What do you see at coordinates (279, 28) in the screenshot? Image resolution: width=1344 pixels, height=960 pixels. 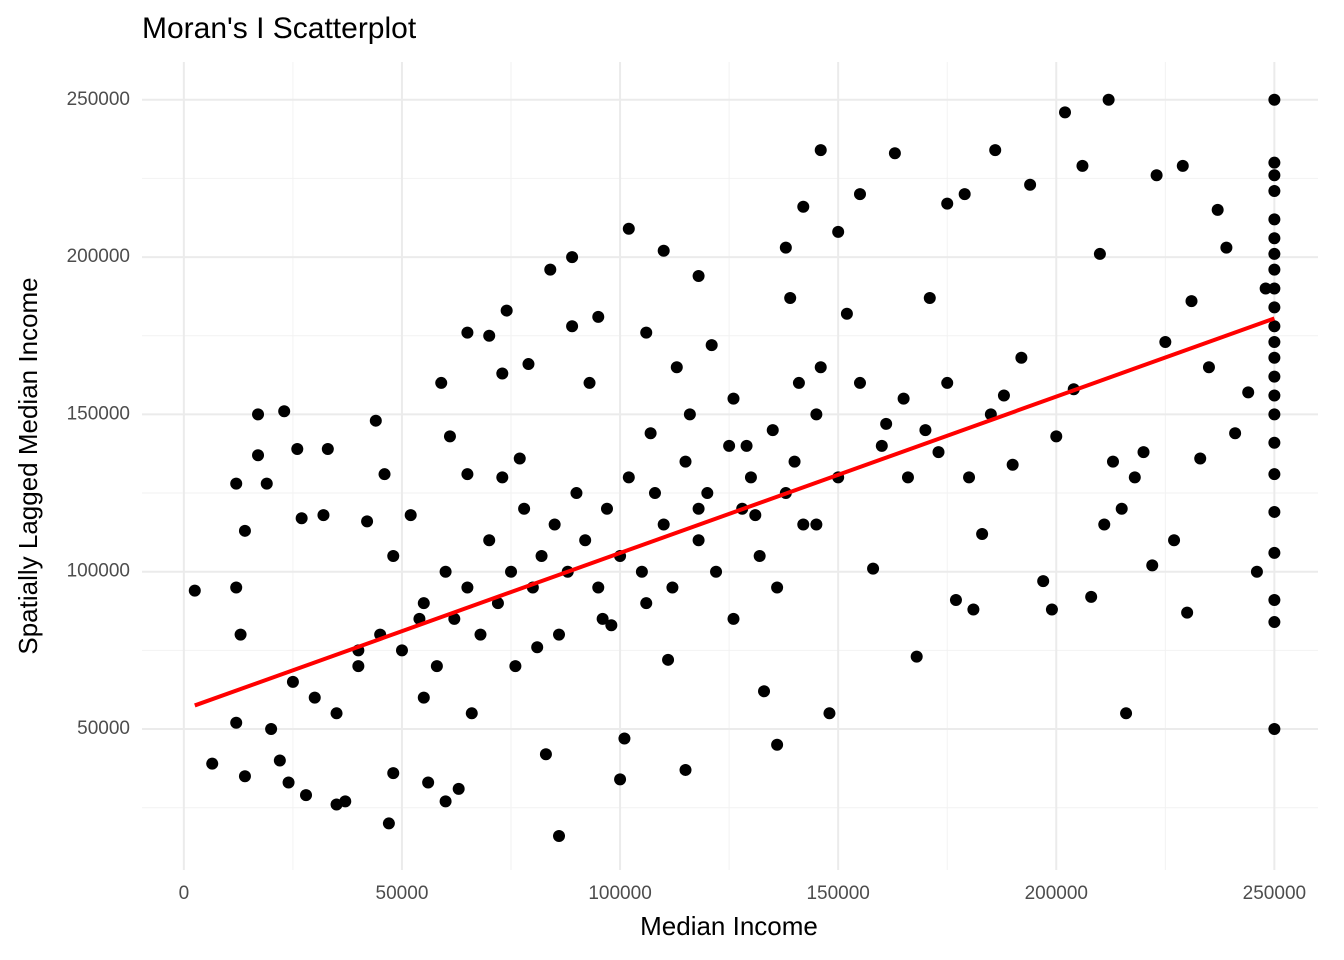 I see `chart-title: Moran's I Scatterplot` at bounding box center [279, 28].